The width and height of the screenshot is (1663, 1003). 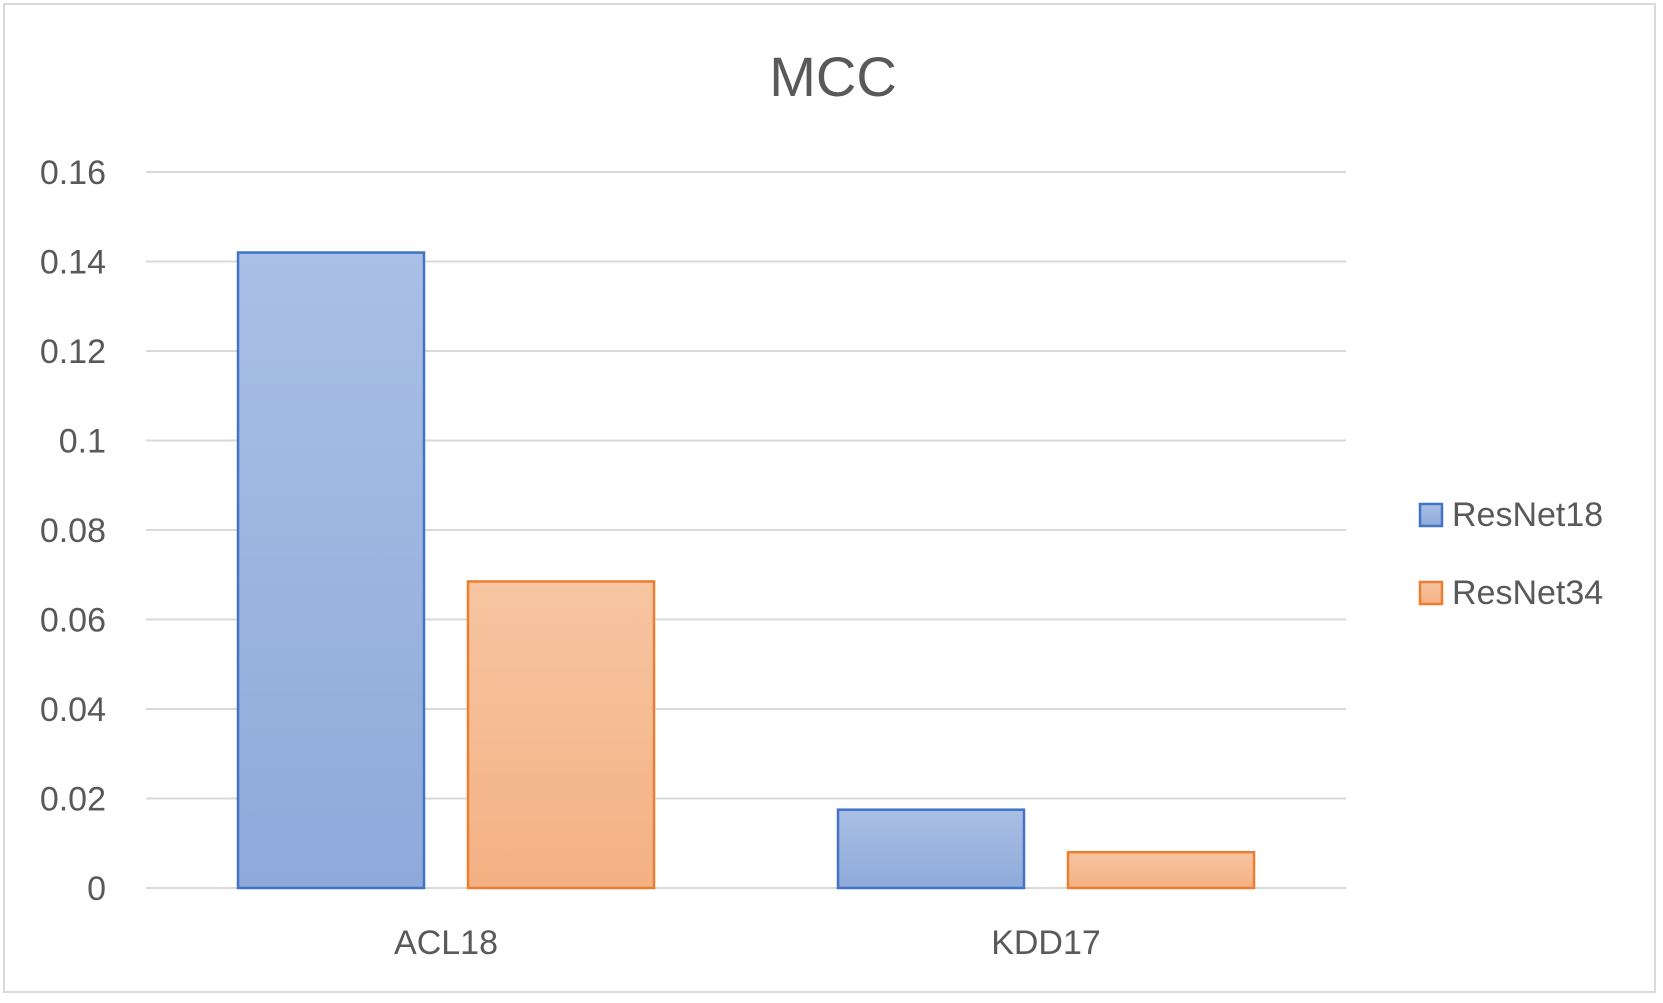 I want to click on y-tick-label: 0.16, so click(x=73, y=173).